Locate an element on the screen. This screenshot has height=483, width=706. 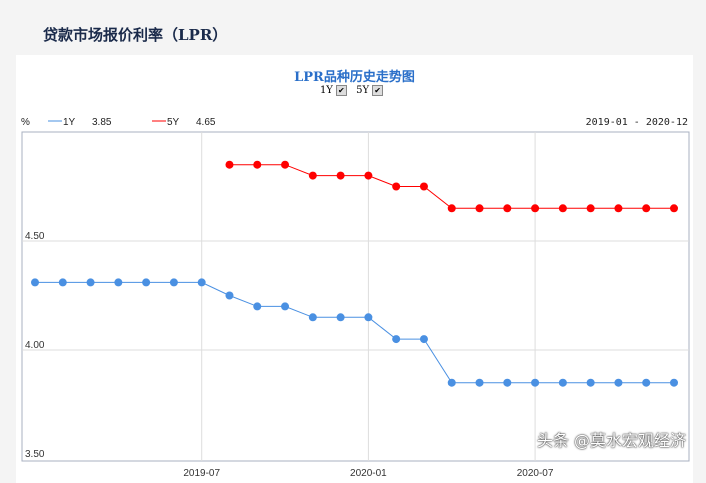
legend-value-5y: 4.65 is located at coordinates (206, 122).